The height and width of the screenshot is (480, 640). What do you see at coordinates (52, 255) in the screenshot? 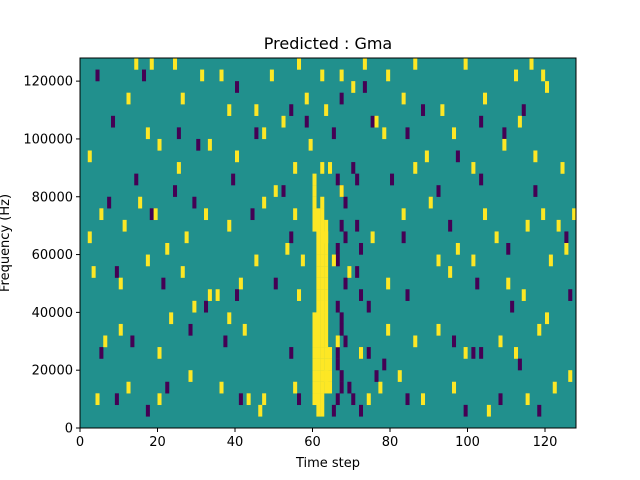
I see `y-tick-label: 60000` at bounding box center [52, 255].